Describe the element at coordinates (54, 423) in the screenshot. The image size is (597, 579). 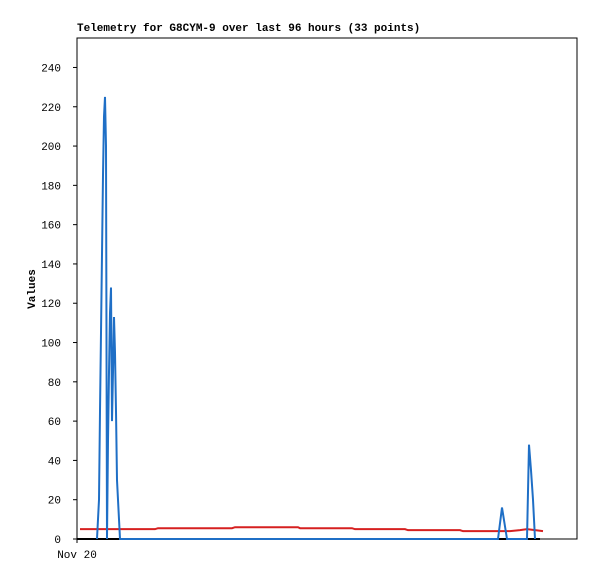
I see `y-tick-label: 60` at that location.